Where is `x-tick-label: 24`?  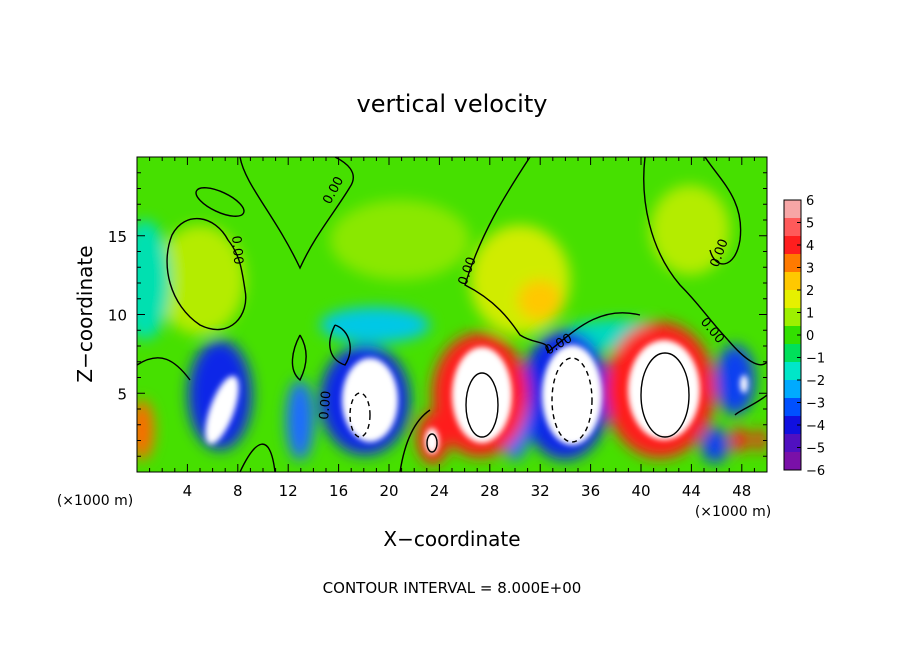
x-tick-label: 24 is located at coordinates (439, 491).